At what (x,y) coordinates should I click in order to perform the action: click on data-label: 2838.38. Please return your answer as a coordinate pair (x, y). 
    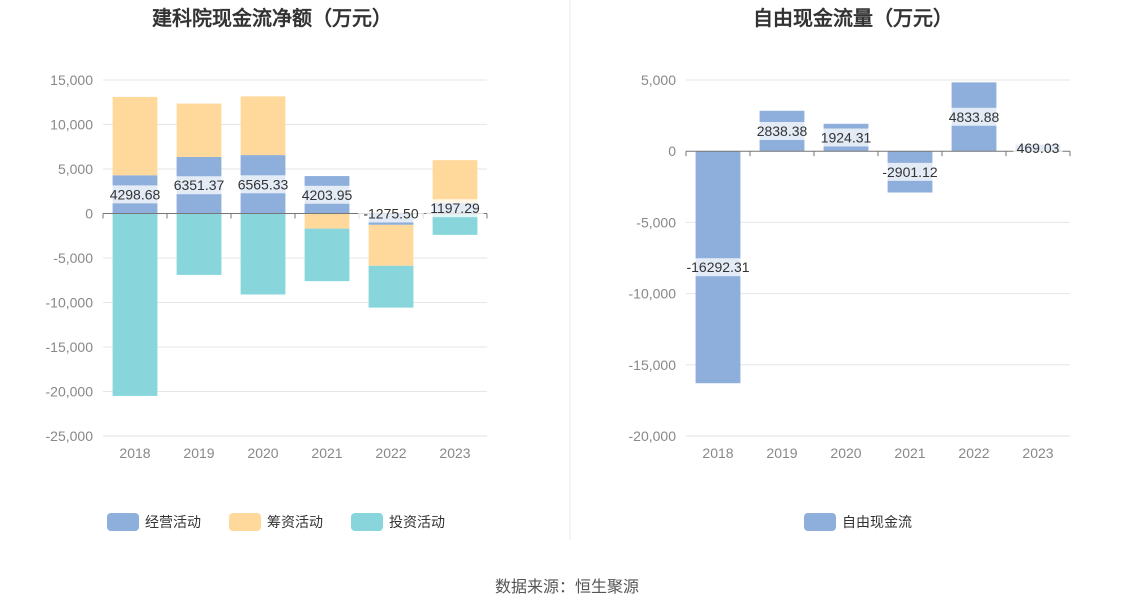
    Looking at the image, I should click on (782, 131).